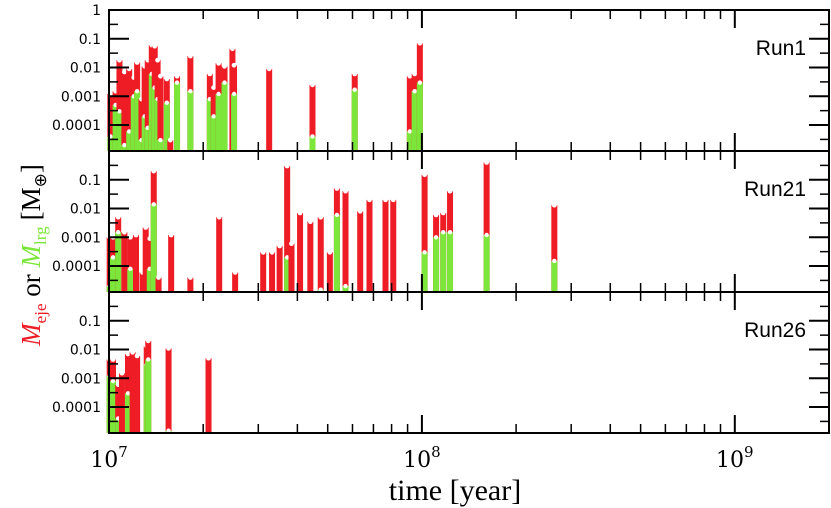 Image resolution: width=831 pixels, height=508 pixels. What do you see at coordinates (31, 203) in the screenshot?
I see `y-label-unit: [M` at bounding box center [31, 203].